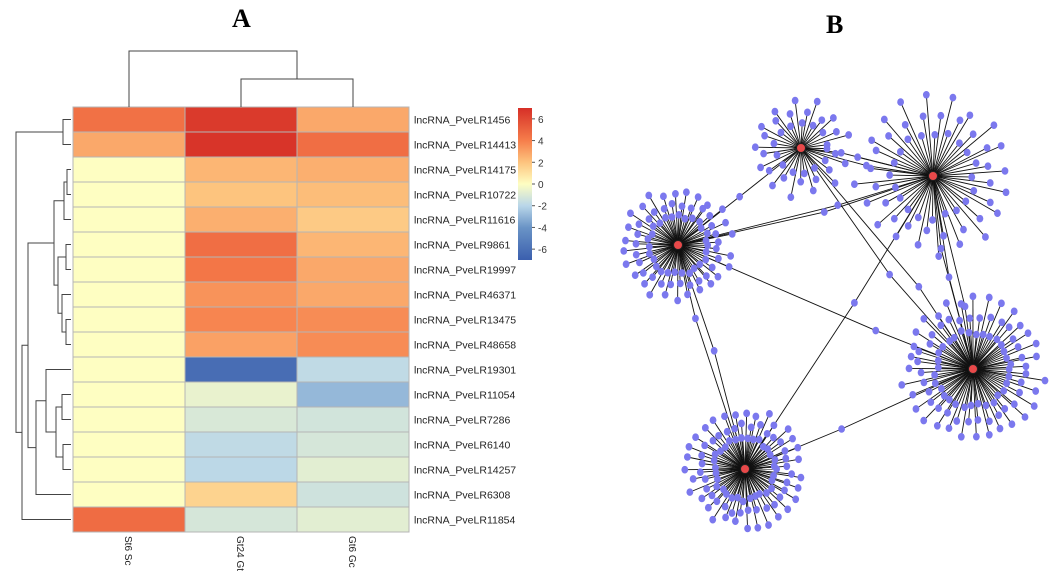 The width and height of the screenshot is (1049, 573). I want to click on row-label: lncRNA_PveLR1456, so click(462, 121).